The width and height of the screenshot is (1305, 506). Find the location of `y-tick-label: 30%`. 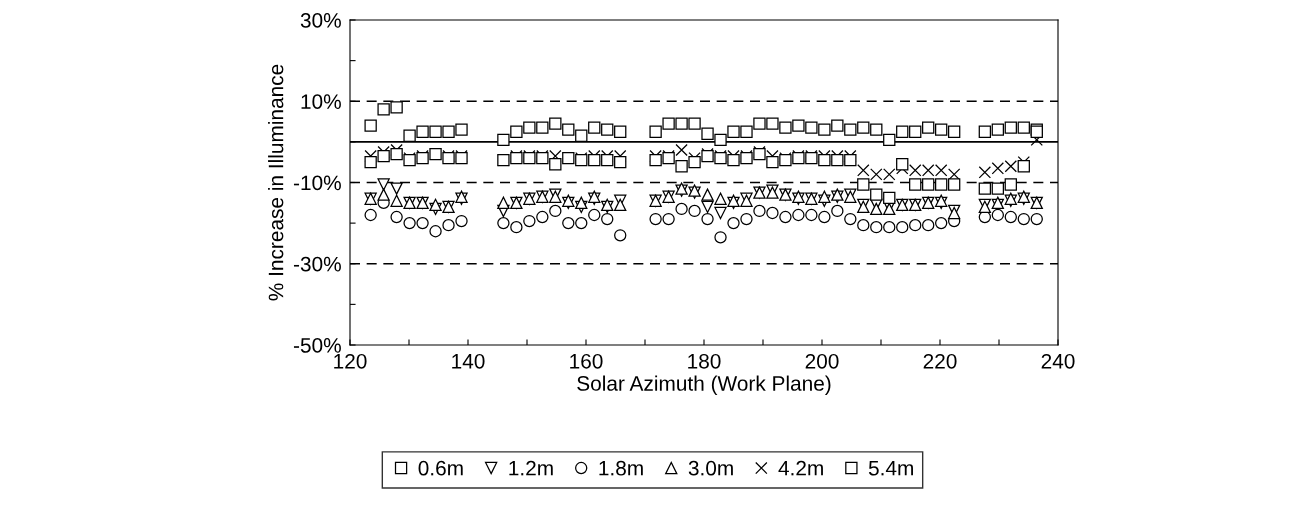

y-tick-label: 30% is located at coordinates (320, 20).